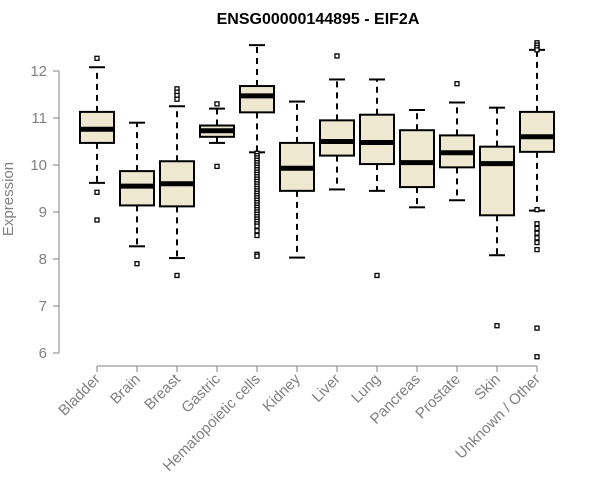 Image resolution: width=600 pixels, height=500 pixels. I want to click on x-axis-tick-label: Kidney, so click(281, 392).